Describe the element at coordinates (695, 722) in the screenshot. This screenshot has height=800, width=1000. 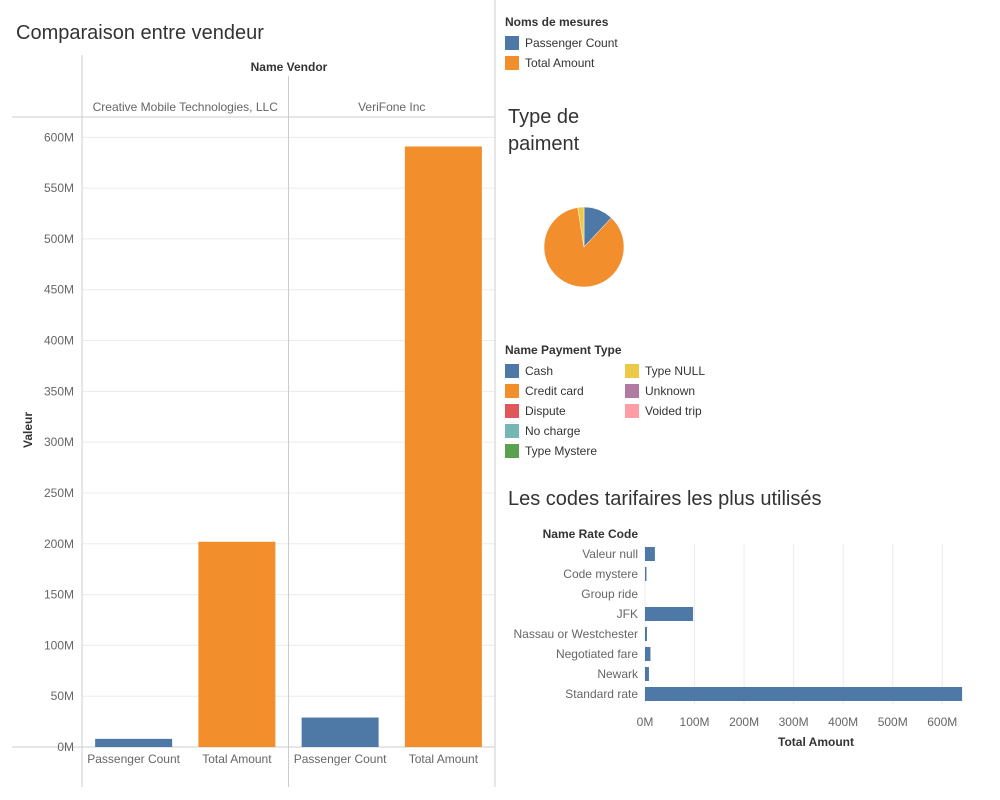
I see `rate-x-tick-label: 100M` at that location.